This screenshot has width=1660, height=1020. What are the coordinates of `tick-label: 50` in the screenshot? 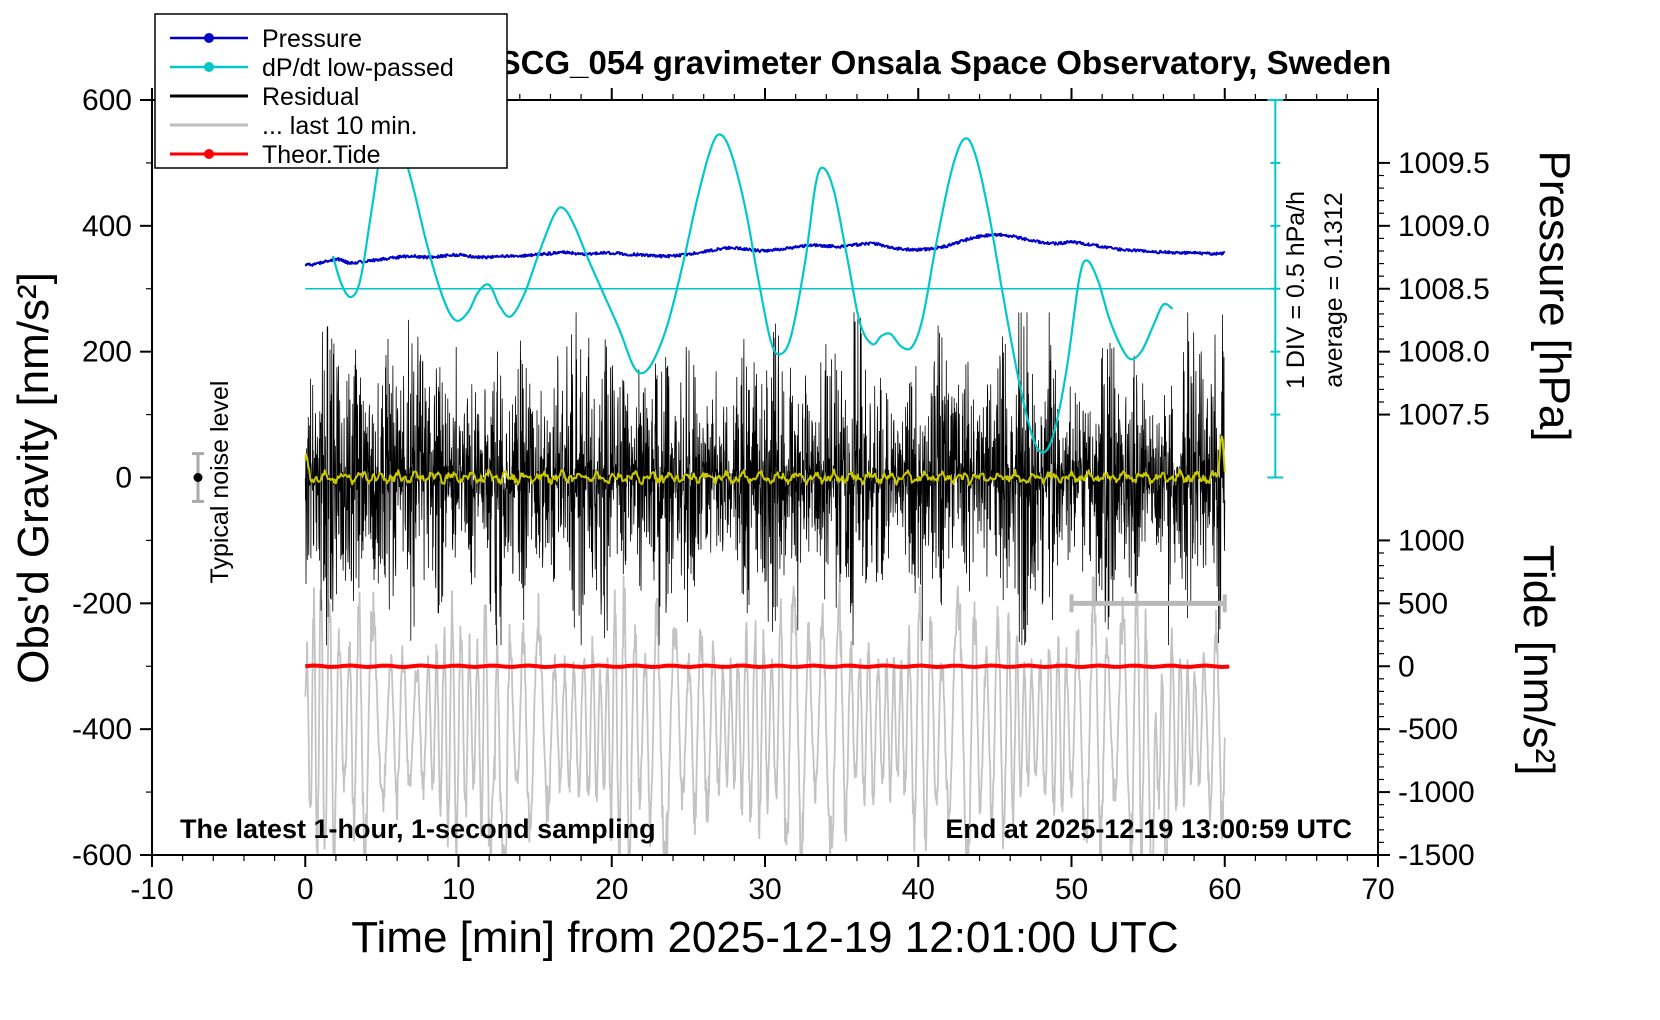 It's located at (1071, 889).